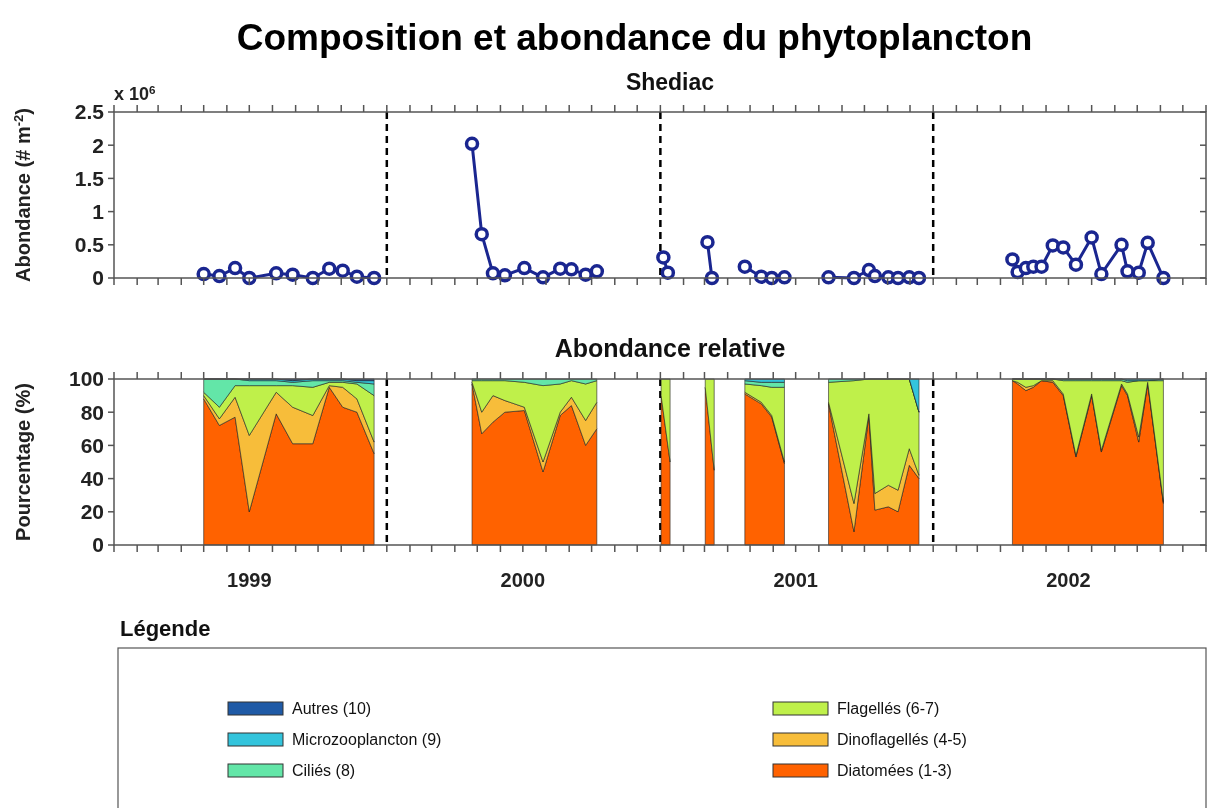 This screenshot has height=808, width=1209. I want to click on x-tick-label: 1999, so click(249, 580).